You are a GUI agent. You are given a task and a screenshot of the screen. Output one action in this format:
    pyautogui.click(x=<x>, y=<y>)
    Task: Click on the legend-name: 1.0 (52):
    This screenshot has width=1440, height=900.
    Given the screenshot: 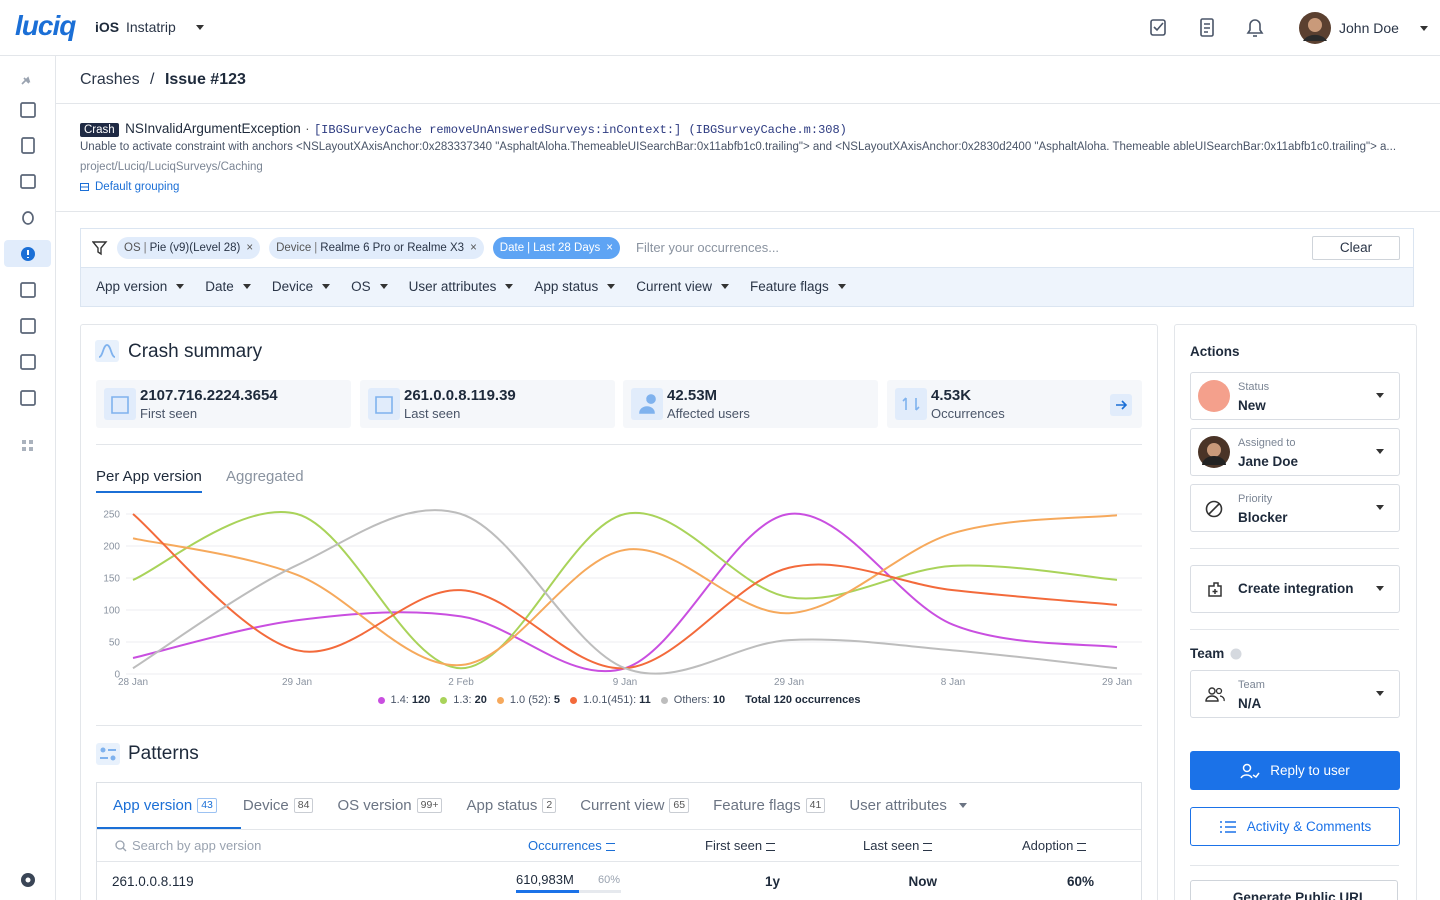 What is the action you would take?
    pyautogui.click(x=530, y=700)
    